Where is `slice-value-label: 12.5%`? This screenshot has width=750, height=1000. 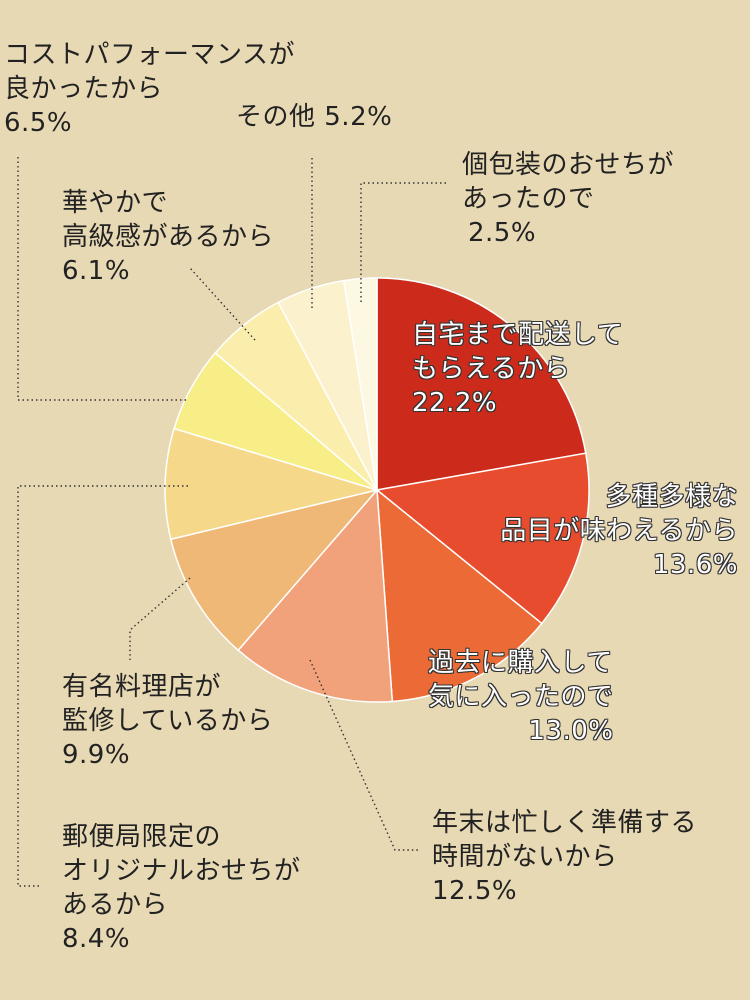 slice-value-label: 12.5% is located at coordinates (475, 891).